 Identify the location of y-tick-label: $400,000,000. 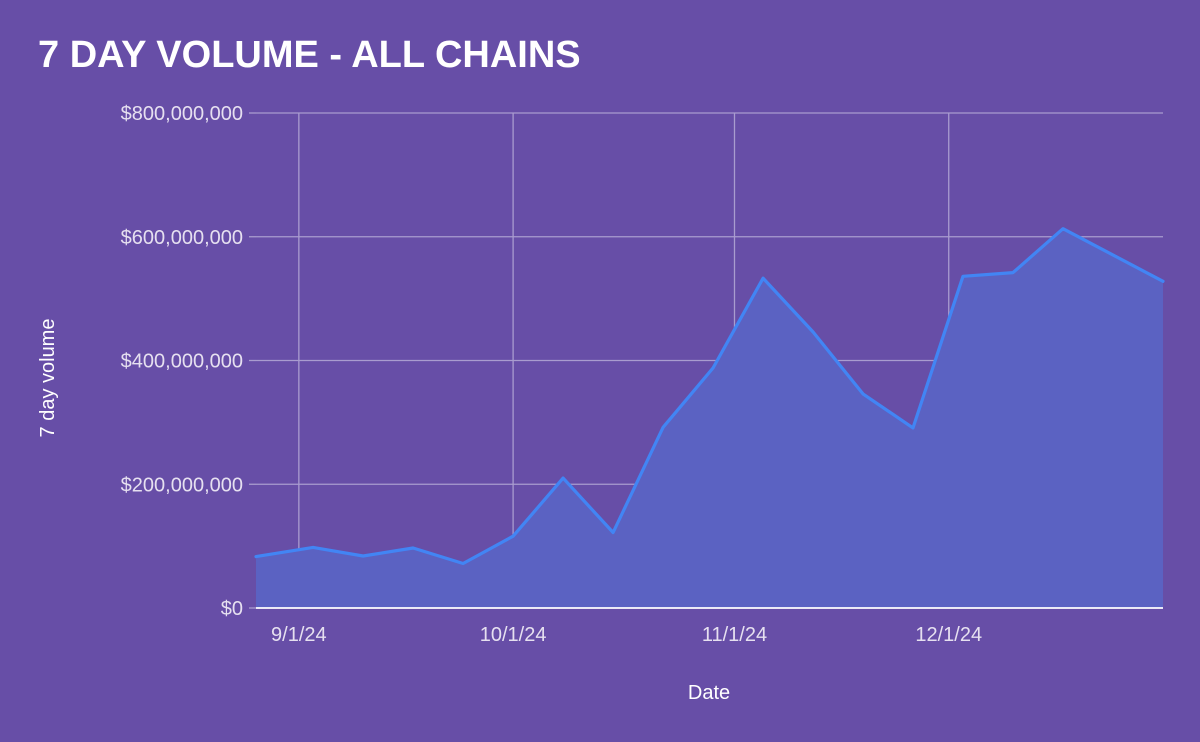
(182, 362).